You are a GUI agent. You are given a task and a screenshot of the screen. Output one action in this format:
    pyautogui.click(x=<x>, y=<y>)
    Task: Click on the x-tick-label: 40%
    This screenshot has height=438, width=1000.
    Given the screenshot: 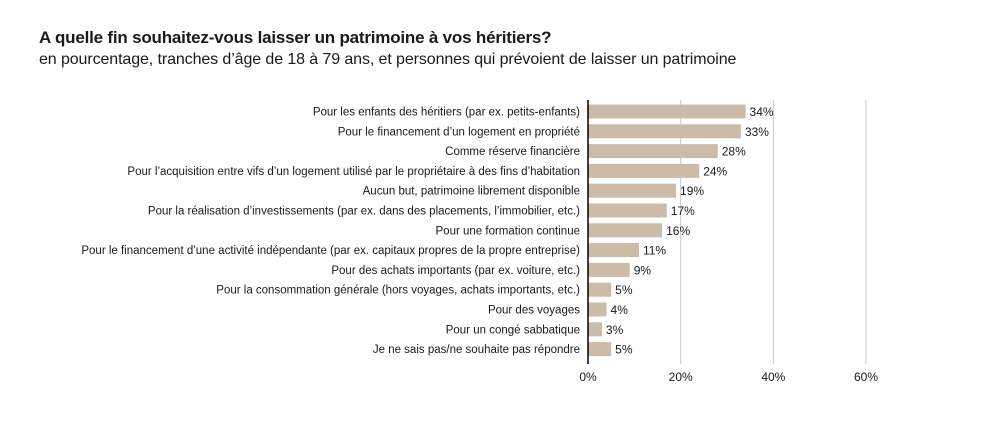 What is the action you would take?
    pyautogui.click(x=773, y=377)
    